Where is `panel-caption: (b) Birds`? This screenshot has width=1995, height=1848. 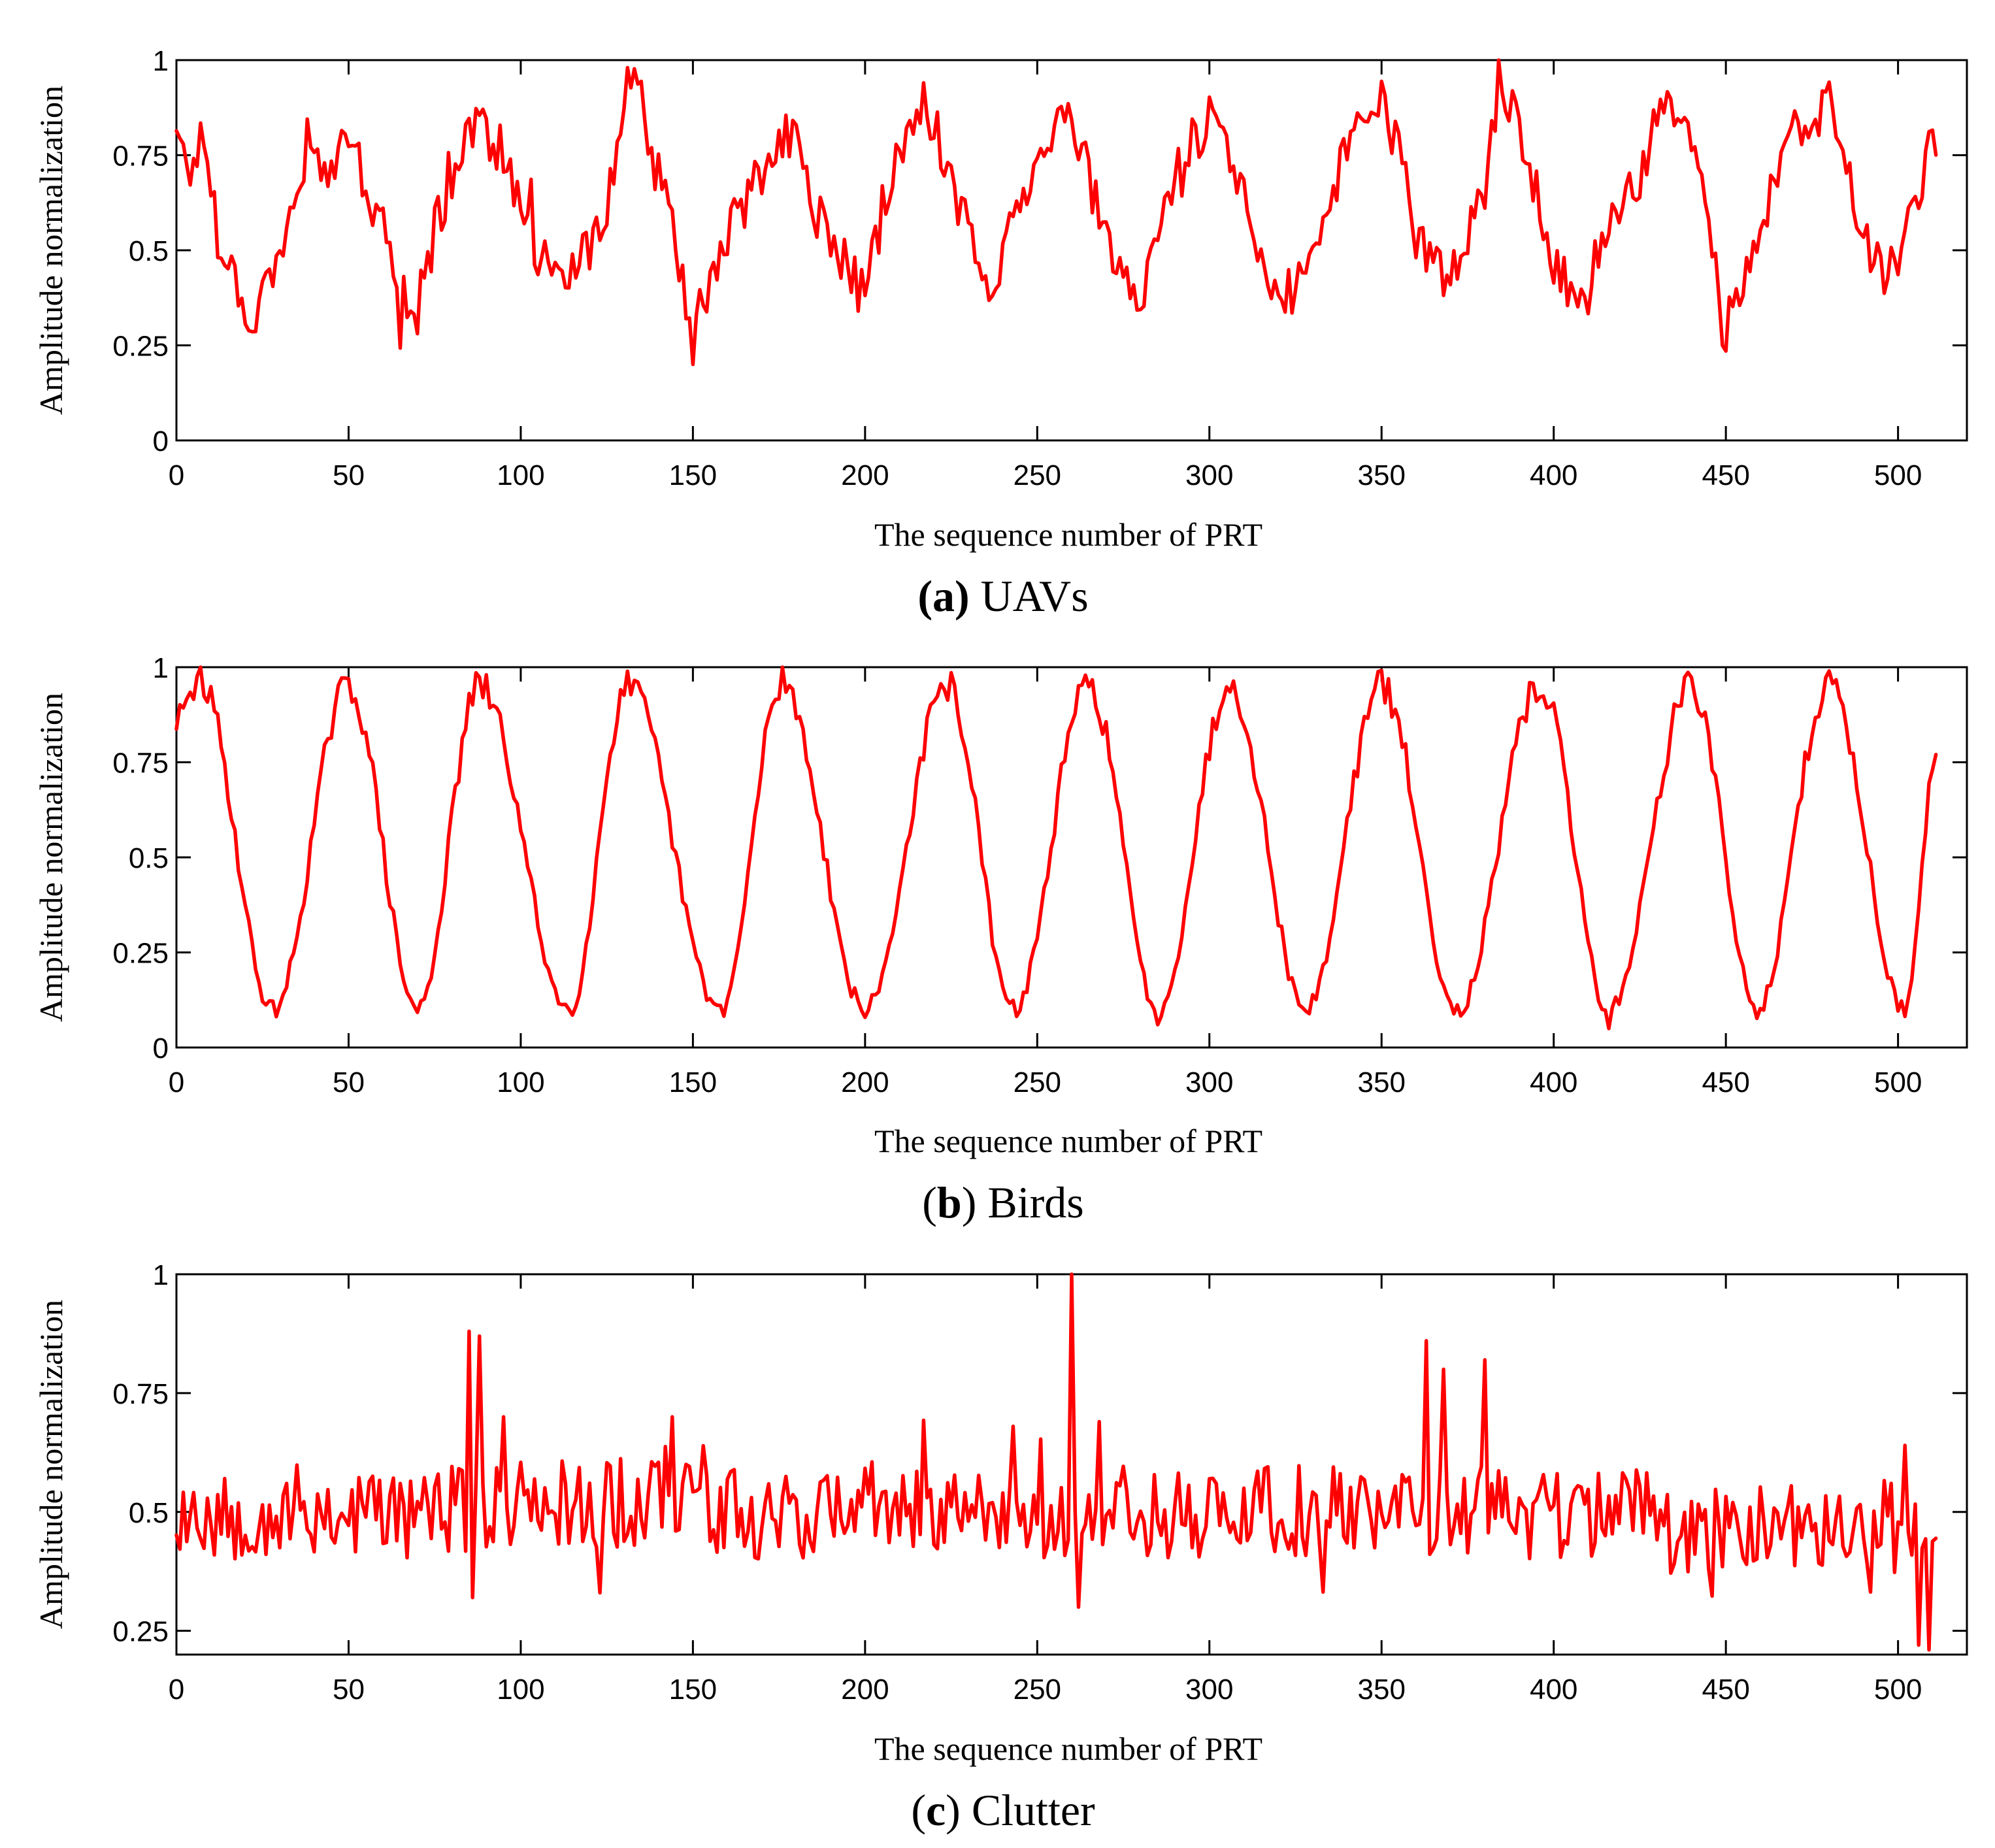 panel-caption: (b) Birds is located at coordinates (1003, 1202).